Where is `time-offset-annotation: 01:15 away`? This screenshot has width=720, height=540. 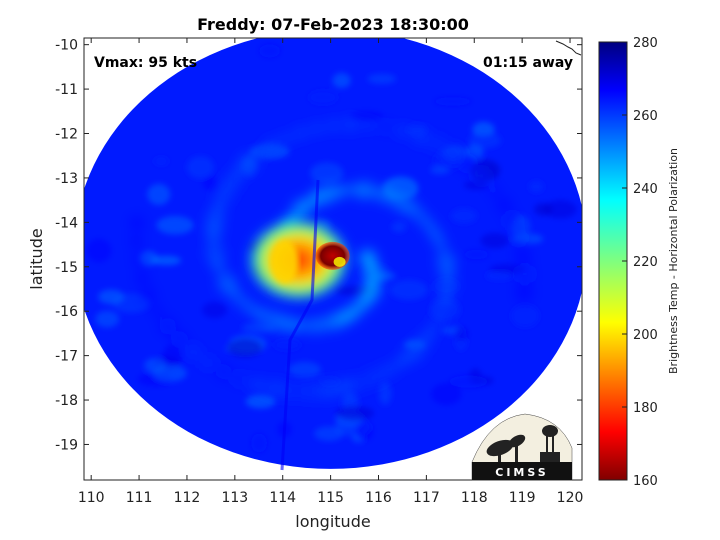
time-offset-annotation: 01:15 away is located at coordinates (528, 63).